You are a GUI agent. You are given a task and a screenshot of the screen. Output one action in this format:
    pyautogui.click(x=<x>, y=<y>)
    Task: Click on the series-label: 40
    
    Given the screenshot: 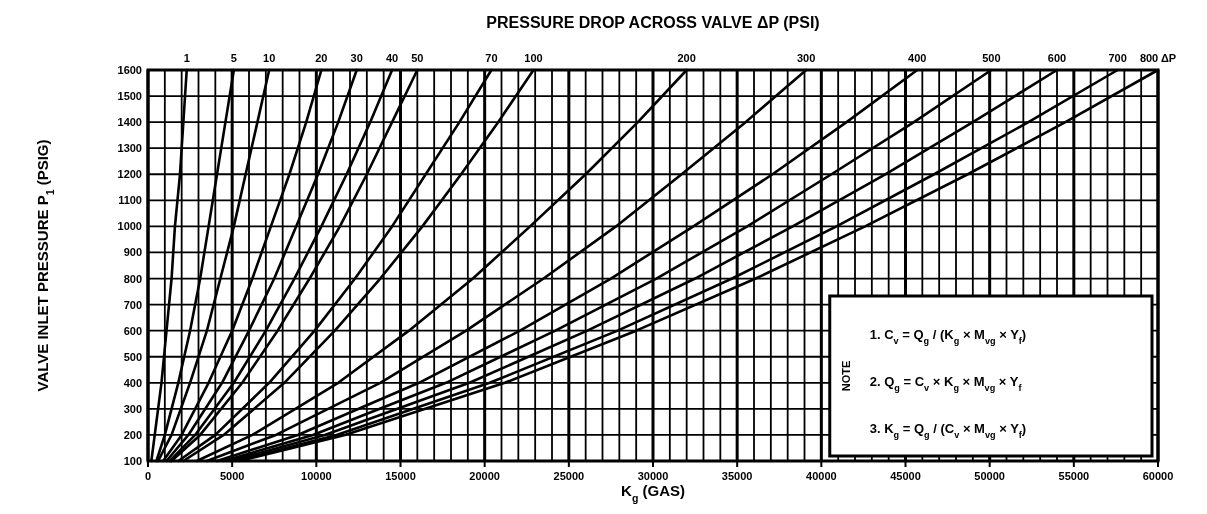 What is the action you would take?
    pyautogui.click(x=392, y=58)
    